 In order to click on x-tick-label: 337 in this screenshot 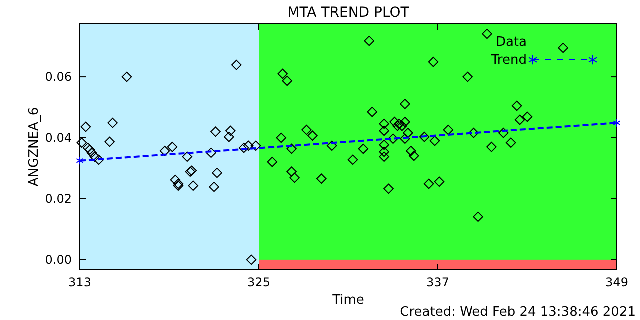, I will do `click(438, 283)`.